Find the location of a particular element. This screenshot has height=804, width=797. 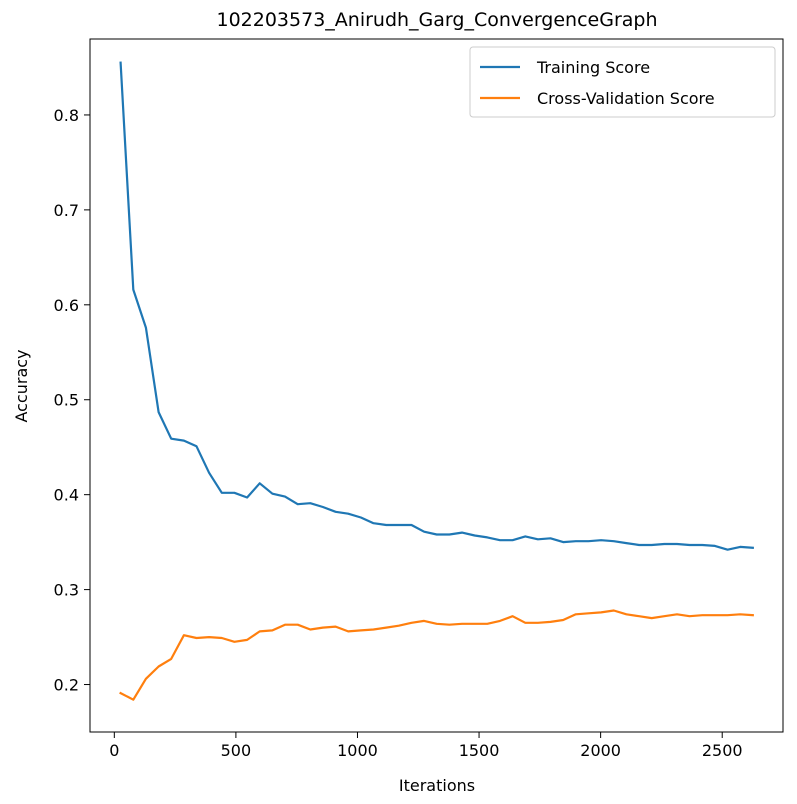

y-tick-label: 0.5 is located at coordinates (66, 400).